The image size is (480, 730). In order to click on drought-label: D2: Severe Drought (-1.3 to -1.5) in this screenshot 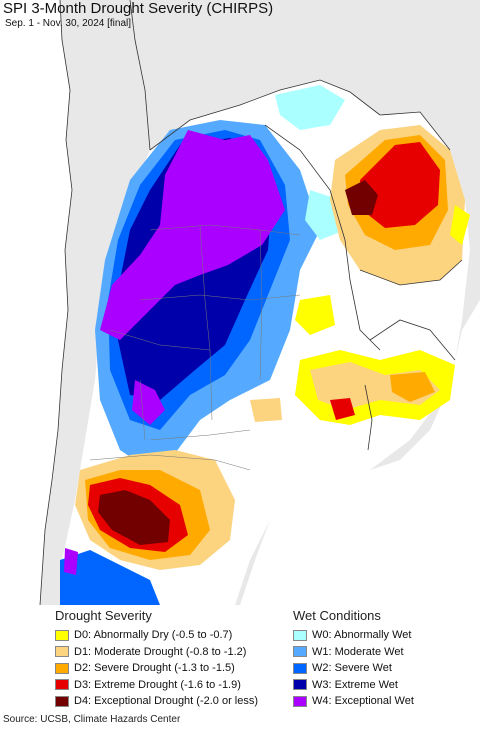, I will do `click(154, 668)`.